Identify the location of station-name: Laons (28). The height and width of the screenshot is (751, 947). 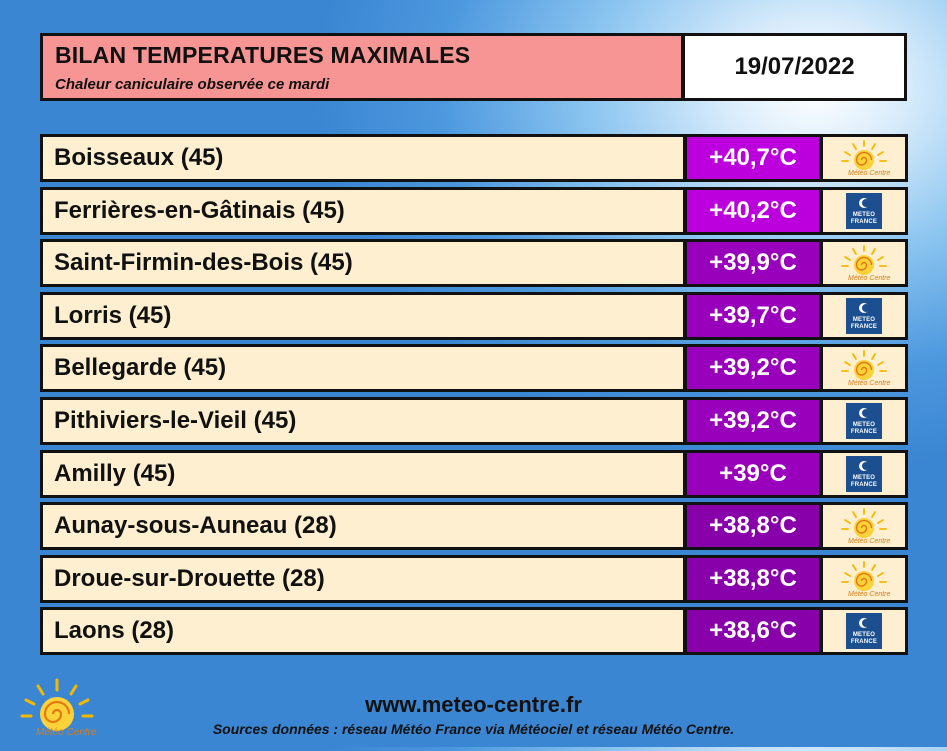
(363, 631).